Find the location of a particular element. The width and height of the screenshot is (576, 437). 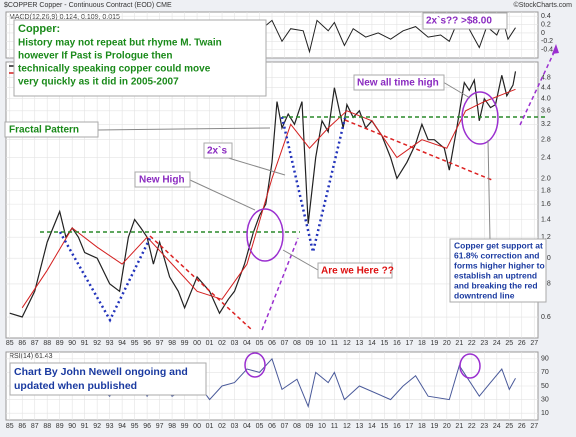

y-tick-label: 2.4 is located at coordinates (546, 157).